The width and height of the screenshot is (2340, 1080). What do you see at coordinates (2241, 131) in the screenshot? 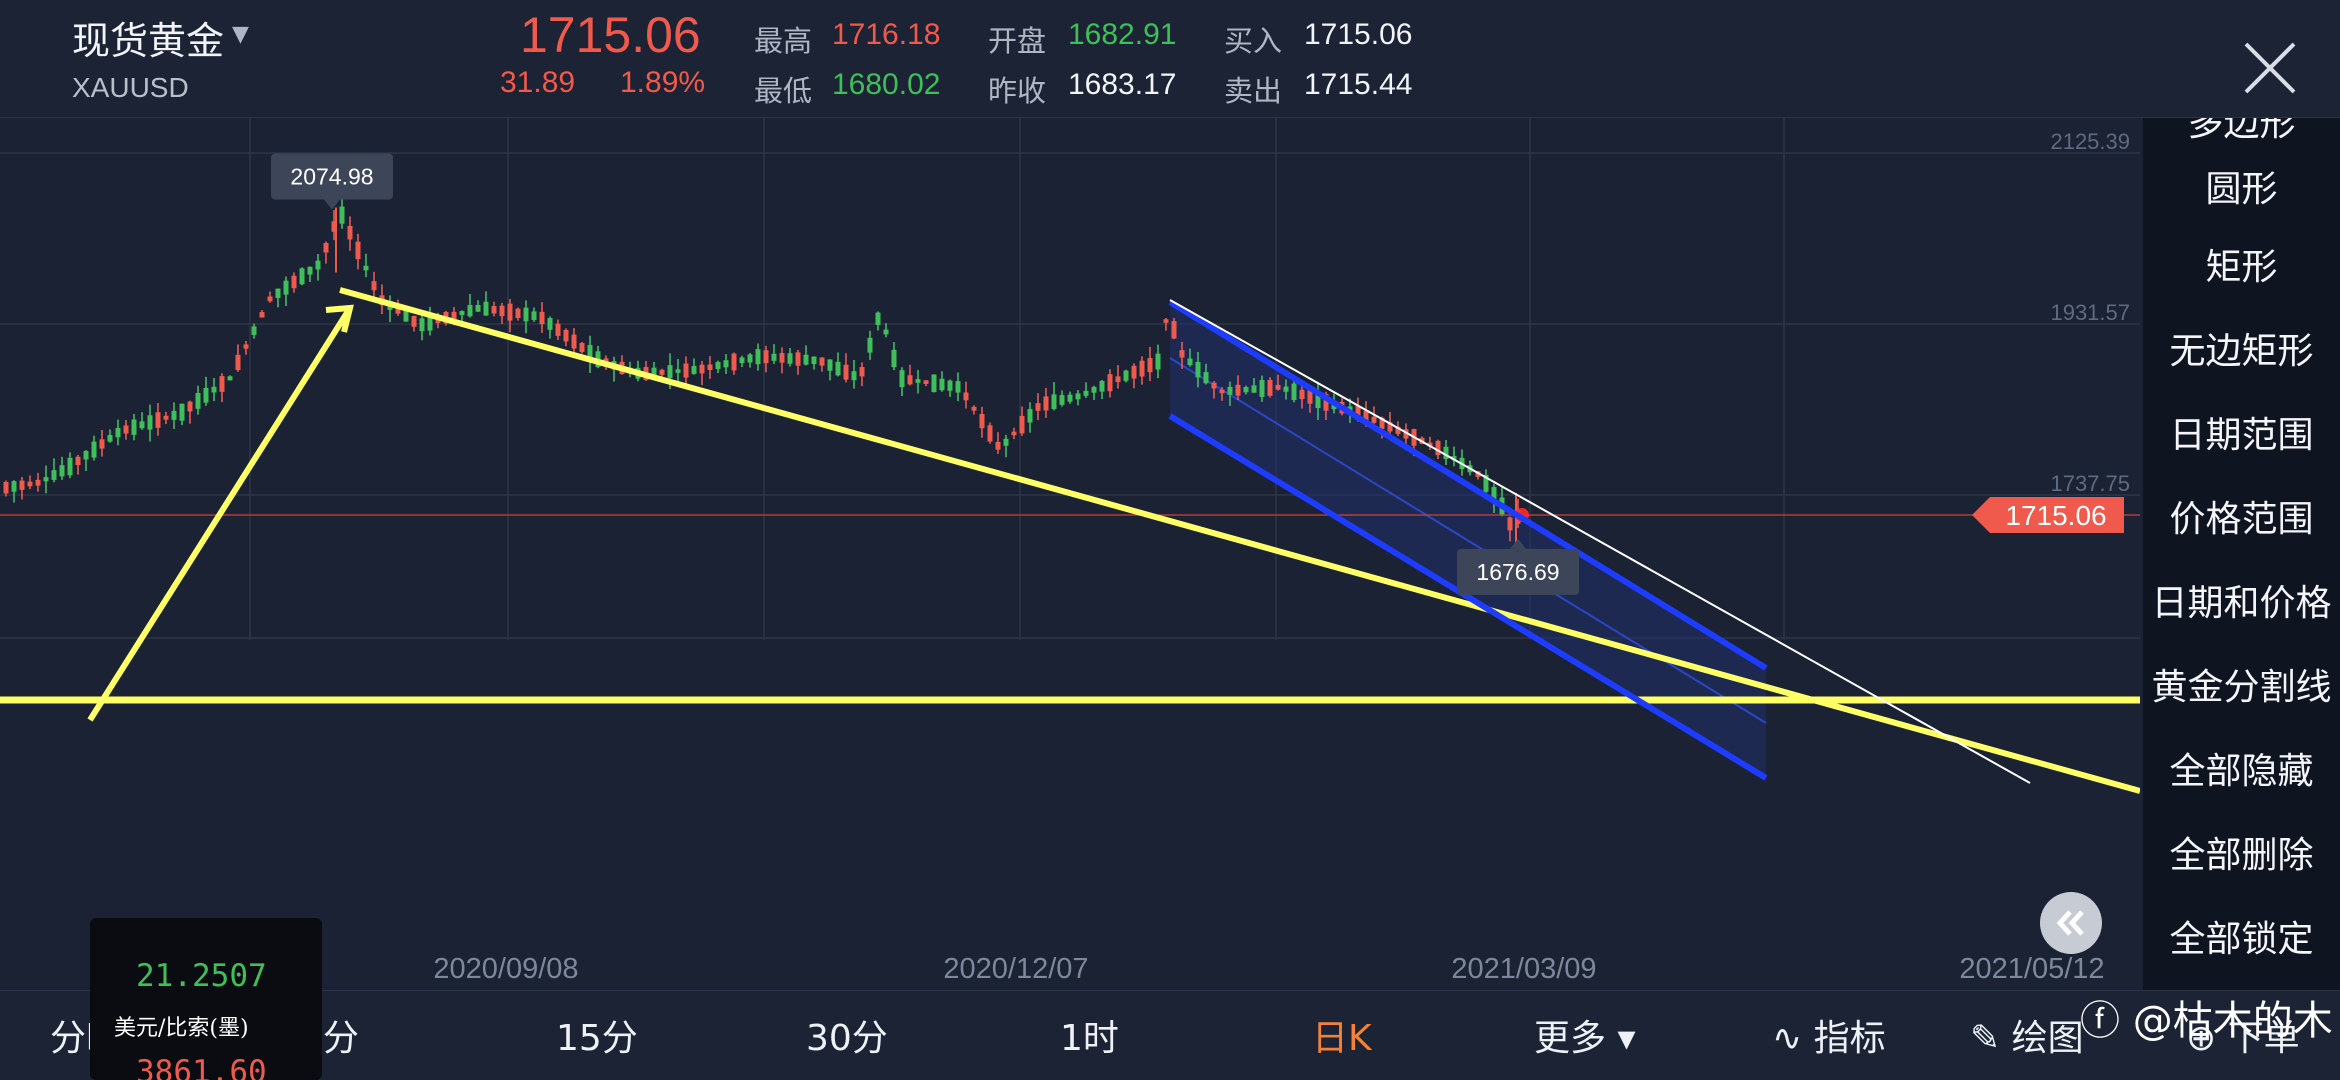
I see `draw-menu-item: 多边形` at bounding box center [2241, 131].